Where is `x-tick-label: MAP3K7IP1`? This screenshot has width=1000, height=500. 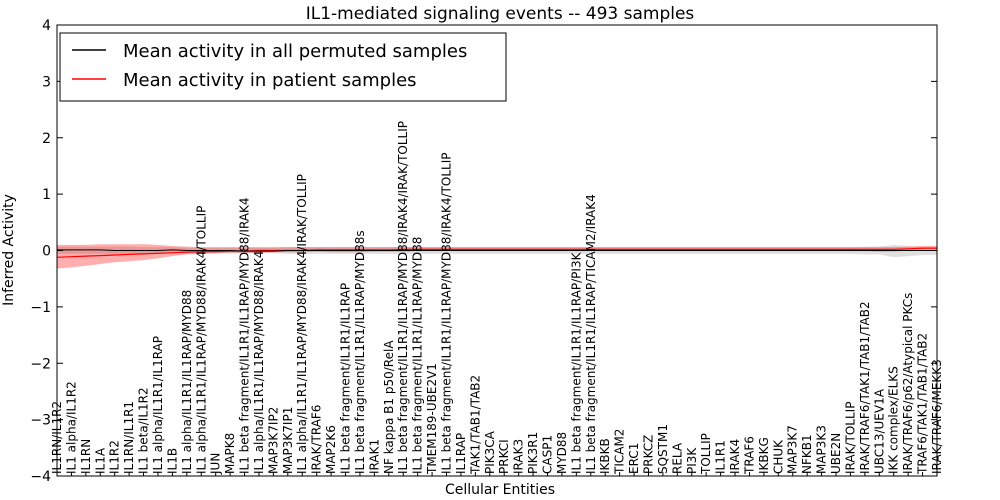 x-tick-label: MAP3K7IP1 is located at coordinates (288, 440).